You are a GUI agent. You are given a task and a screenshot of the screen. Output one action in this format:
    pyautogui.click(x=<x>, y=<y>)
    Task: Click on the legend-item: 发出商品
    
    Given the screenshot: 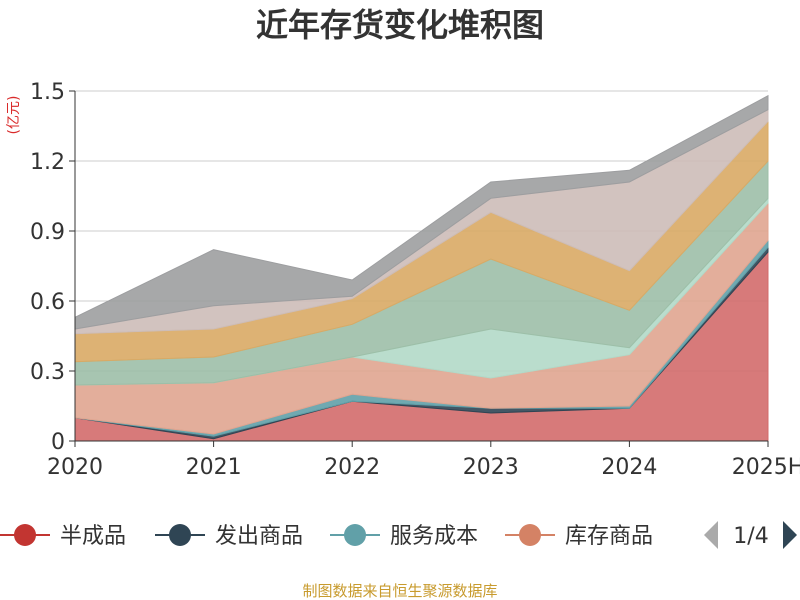 What is the action you would take?
    pyautogui.click(x=229, y=536)
    